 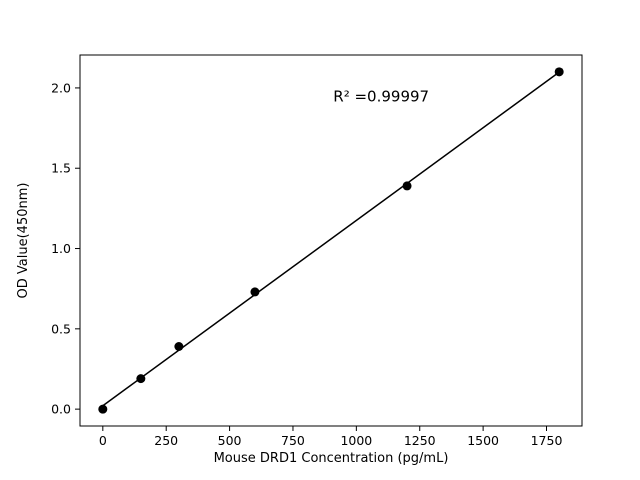 What do you see at coordinates (293, 440) in the screenshot?
I see `x-tick-label: 750` at bounding box center [293, 440].